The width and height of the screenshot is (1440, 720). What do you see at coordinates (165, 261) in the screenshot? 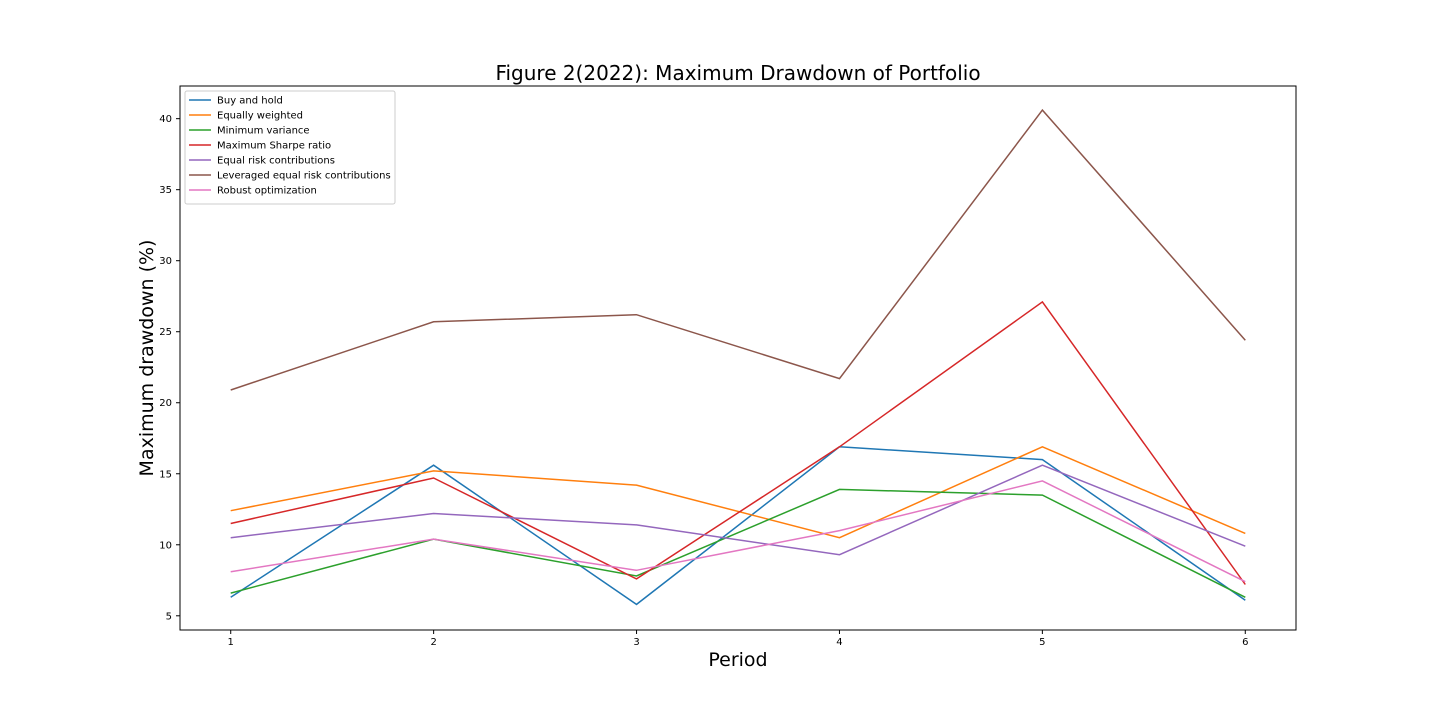
I see `y-tick-label: 30` at bounding box center [165, 261].